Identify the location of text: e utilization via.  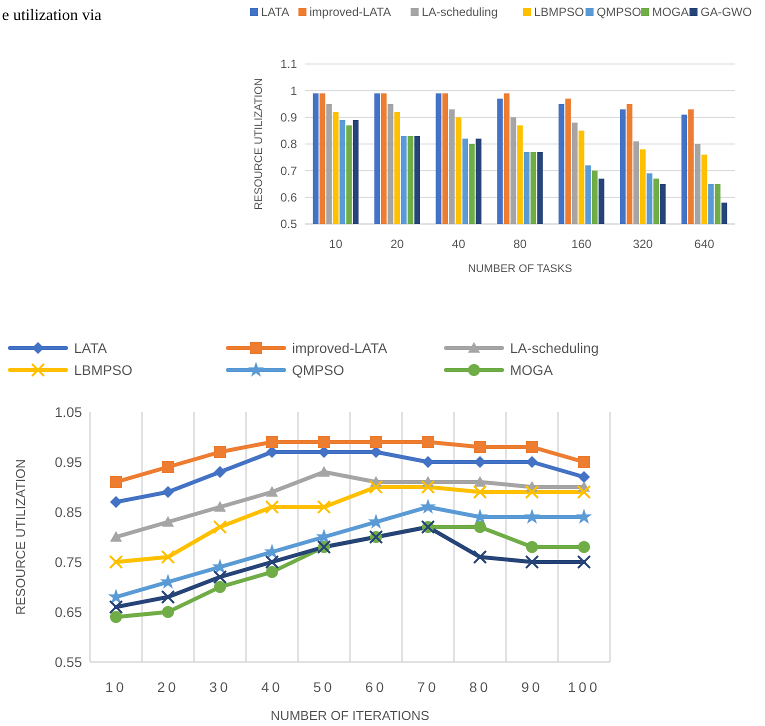
(52, 15).